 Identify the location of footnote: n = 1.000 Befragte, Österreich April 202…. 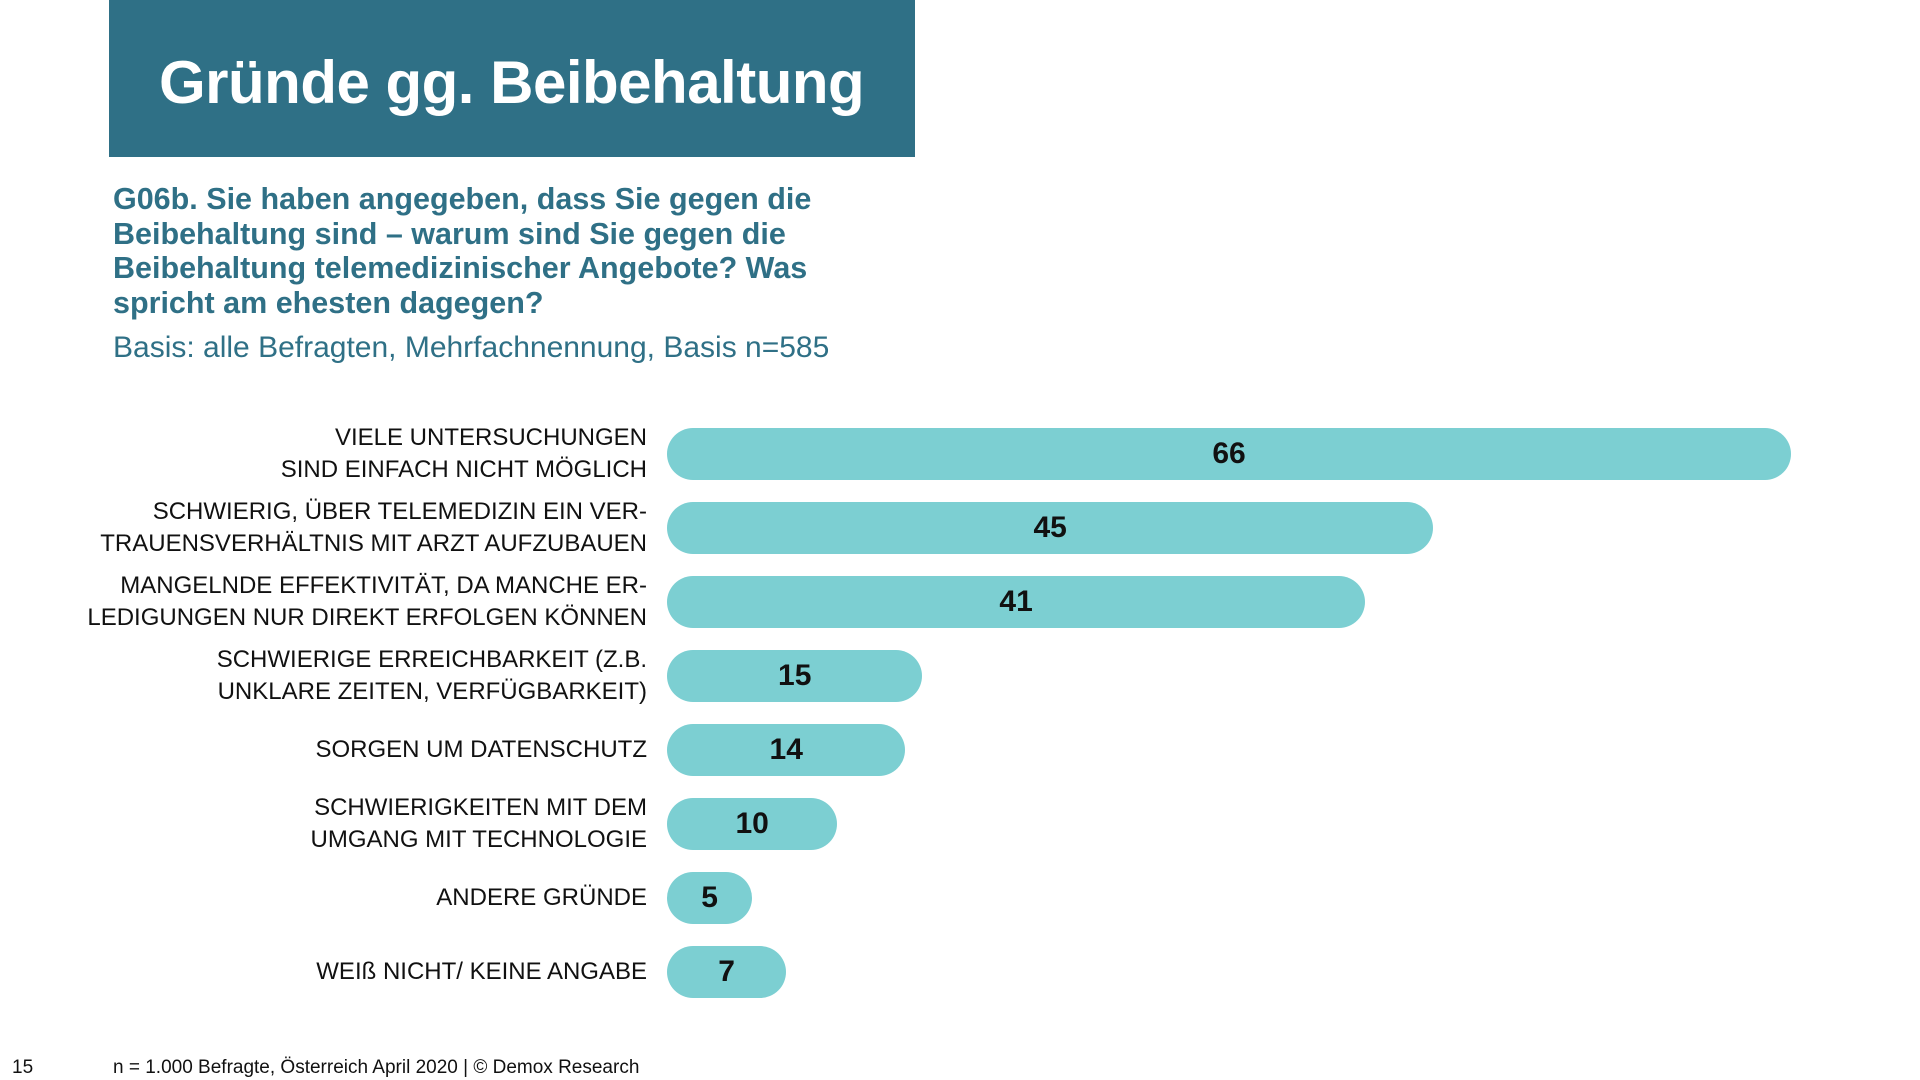
(376, 1067).